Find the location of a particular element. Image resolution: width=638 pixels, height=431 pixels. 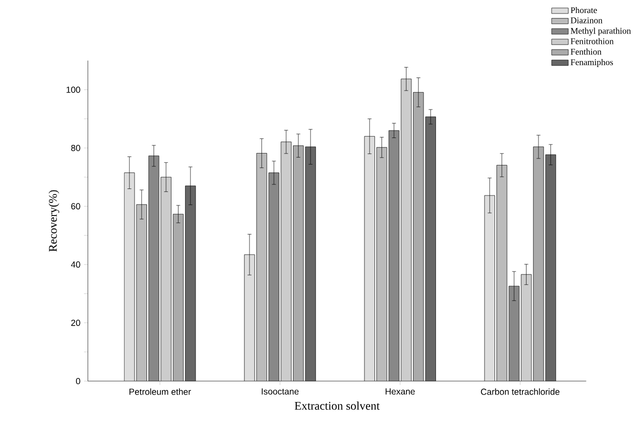

y-tick-label: 40 is located at coordinates (75, 264).